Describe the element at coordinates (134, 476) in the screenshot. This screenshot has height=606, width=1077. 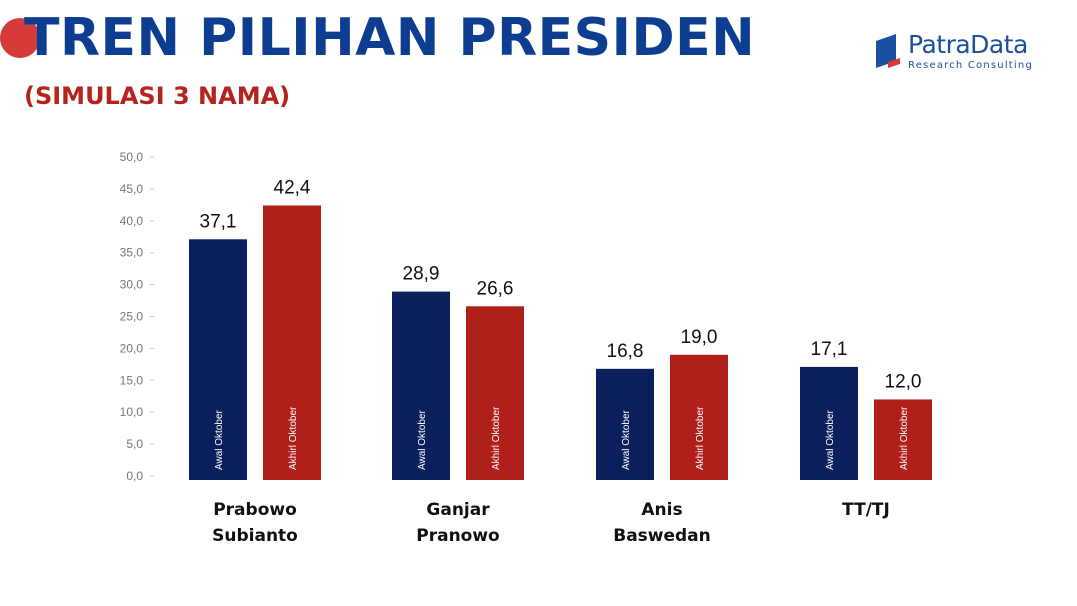
I see `y-tick-label: 0,0` at that location.